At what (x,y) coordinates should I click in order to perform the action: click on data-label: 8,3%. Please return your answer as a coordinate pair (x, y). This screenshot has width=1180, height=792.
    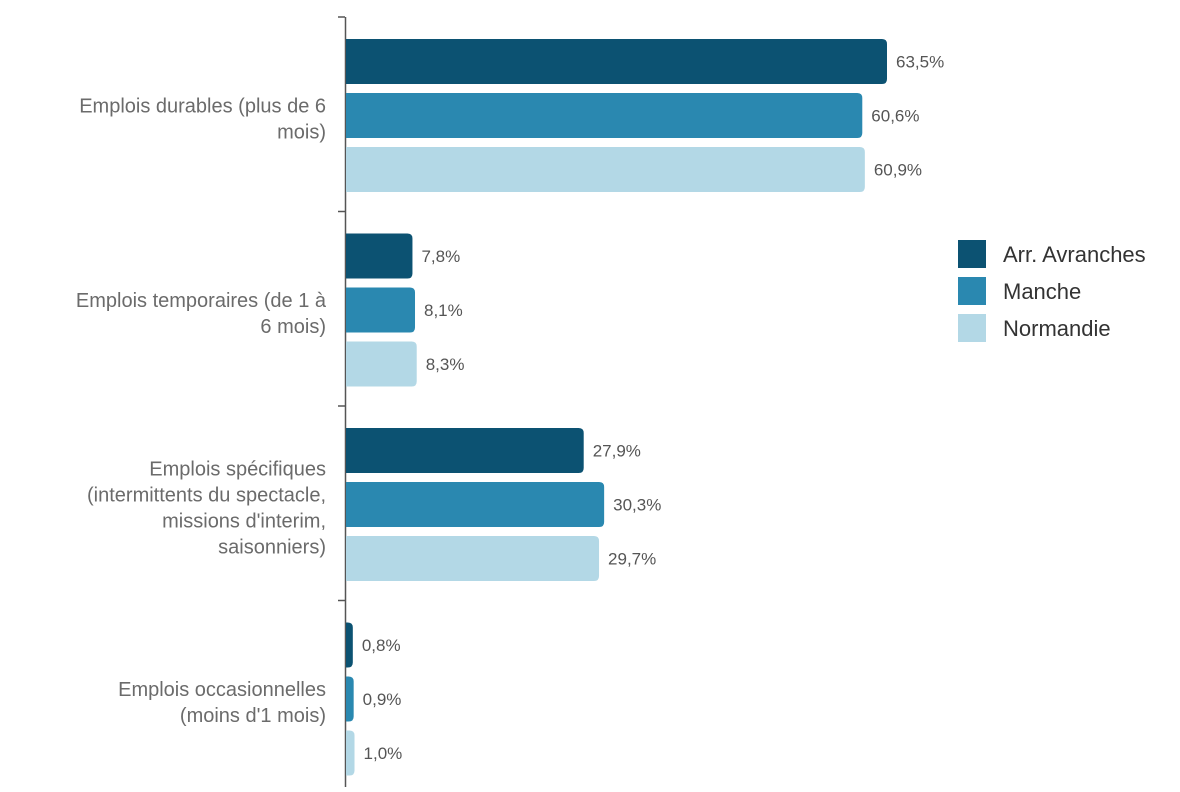
    Looking at the image, I should click on (445, 364).